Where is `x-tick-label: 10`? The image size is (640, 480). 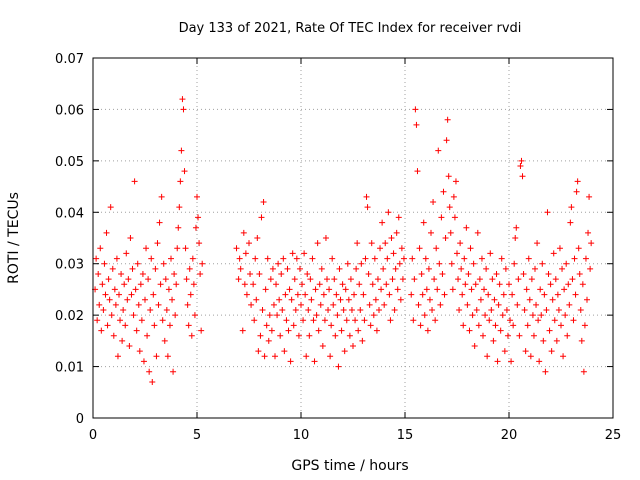 x-tick-label: 10 is located at coordinates (301, 435).